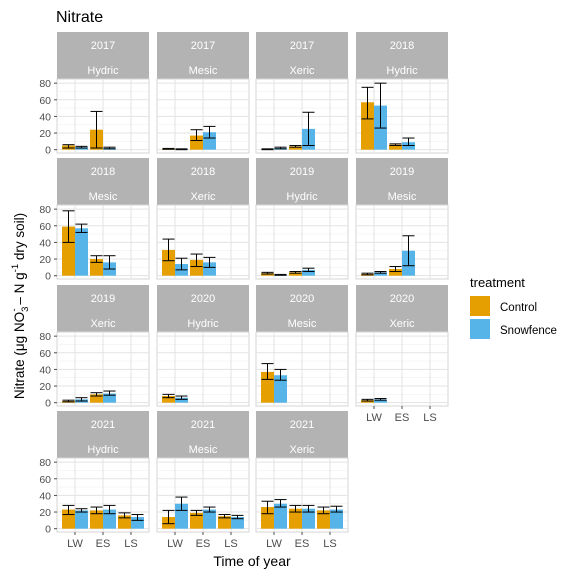 Image resolution: width=576 pixels, height=581 pixels. Describe the element at coordinates (203, 345) in the screenshot. I see `facet-panel-2020-hydric: 2020 Hydric` at that location.